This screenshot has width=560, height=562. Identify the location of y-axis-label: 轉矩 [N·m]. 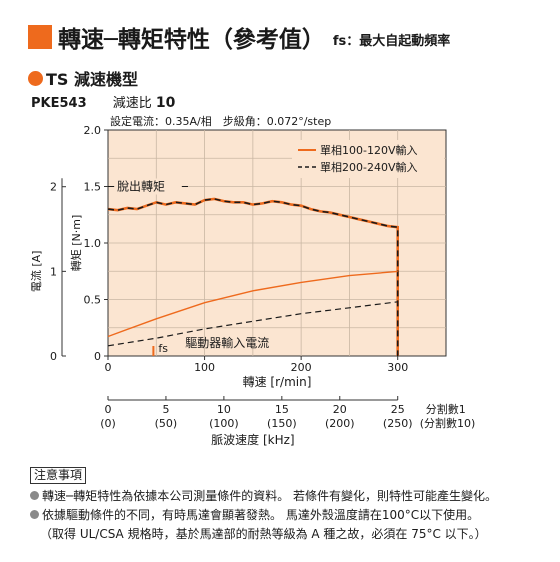
(76, 243).